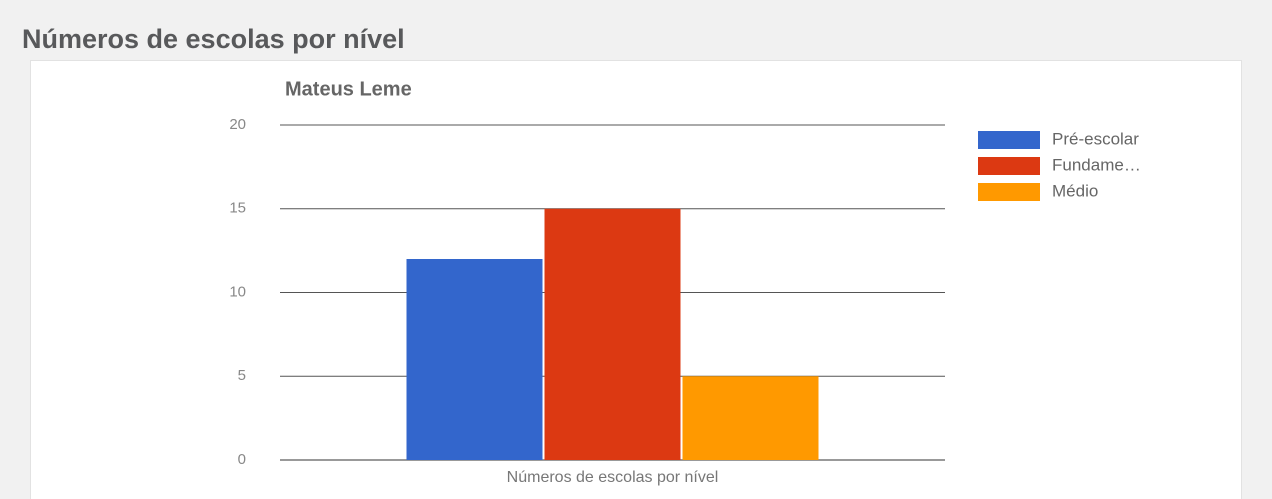  I want to click on y-tick-label: 15, so click(237, 208).